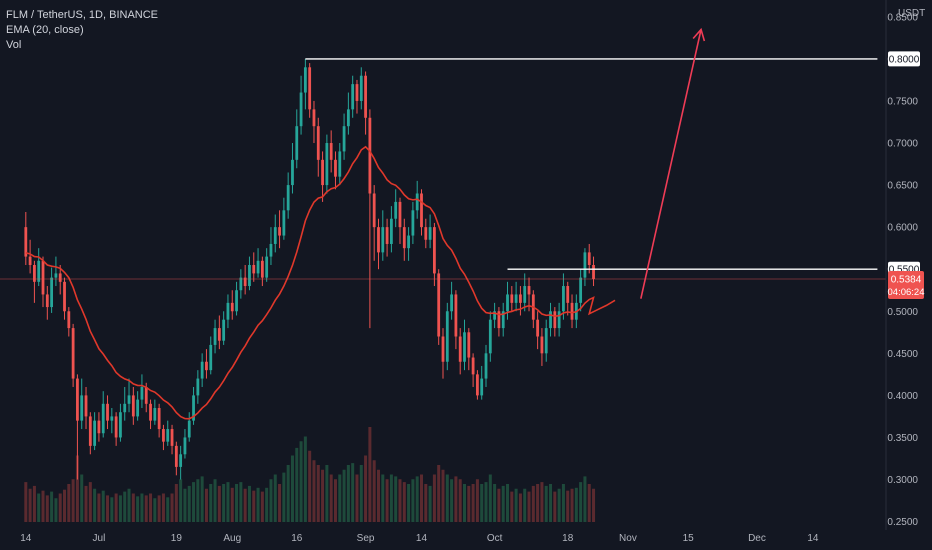 The width and height of the screenshot is (932, 550). What do you see at coordinates (699, 34) in the screenshot?
I see `projection-arrow-head` at bounding box center [699, 34].